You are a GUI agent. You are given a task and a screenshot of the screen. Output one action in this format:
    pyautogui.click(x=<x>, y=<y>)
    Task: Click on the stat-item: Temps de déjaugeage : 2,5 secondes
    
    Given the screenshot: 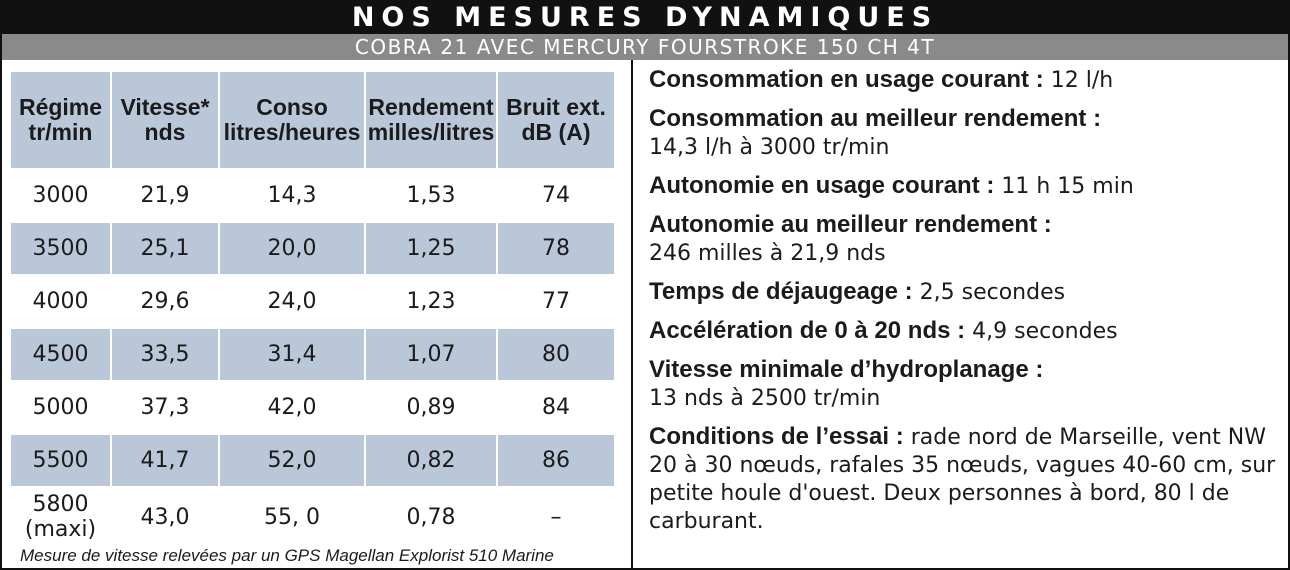 What is the action you would take?
    pyautogui.click(x=962, y=292)
    